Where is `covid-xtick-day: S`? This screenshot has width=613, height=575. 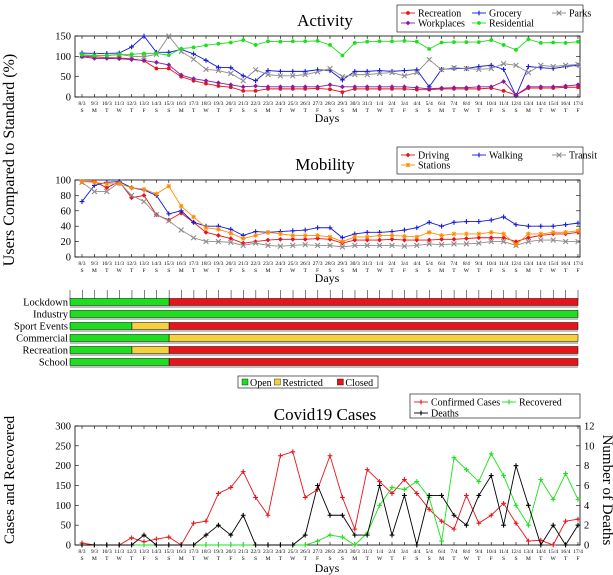
covid-xtick-day: S is located at coordinates (429, 559).